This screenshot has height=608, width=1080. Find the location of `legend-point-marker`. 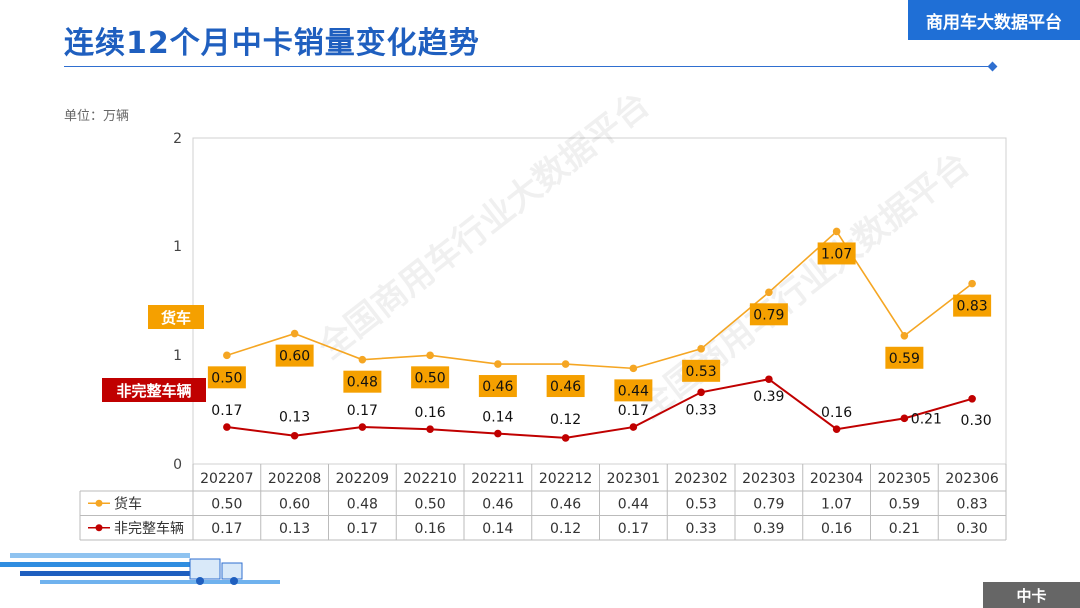

legend-point-marker is located at coordinates (99, 503).